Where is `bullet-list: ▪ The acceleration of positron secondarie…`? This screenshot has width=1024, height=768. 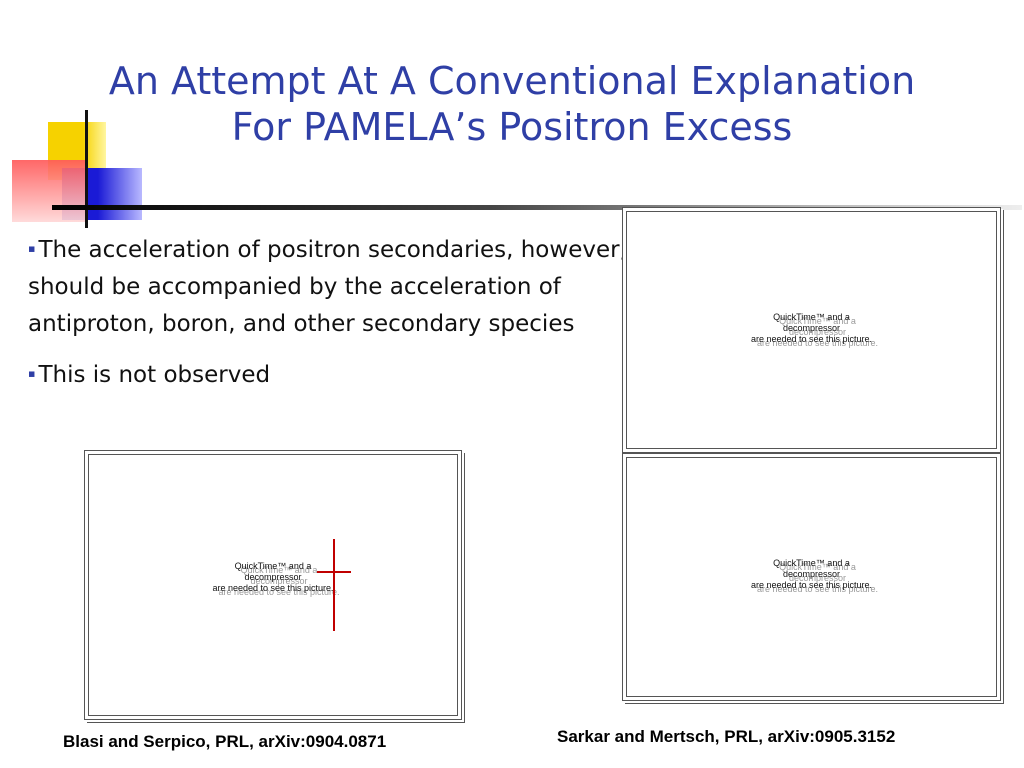
bullet-list: ▪ The acceleration of positron secondarie… is located at coordinates (328, 318).